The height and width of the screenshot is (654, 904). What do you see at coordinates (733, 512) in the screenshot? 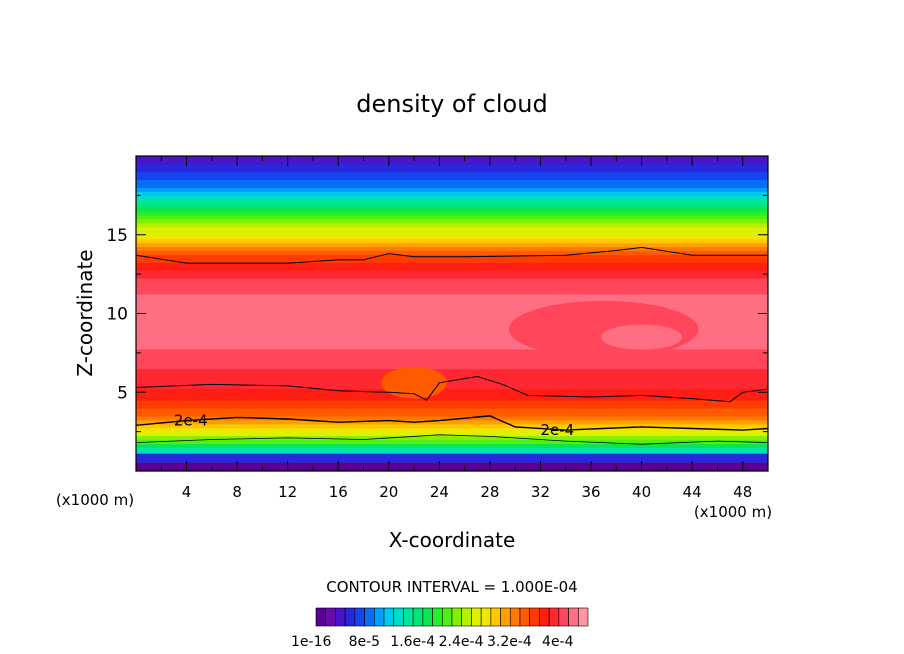
I see `x-unit-label-right: (x1000 m)` at bounding box center [733, 512].